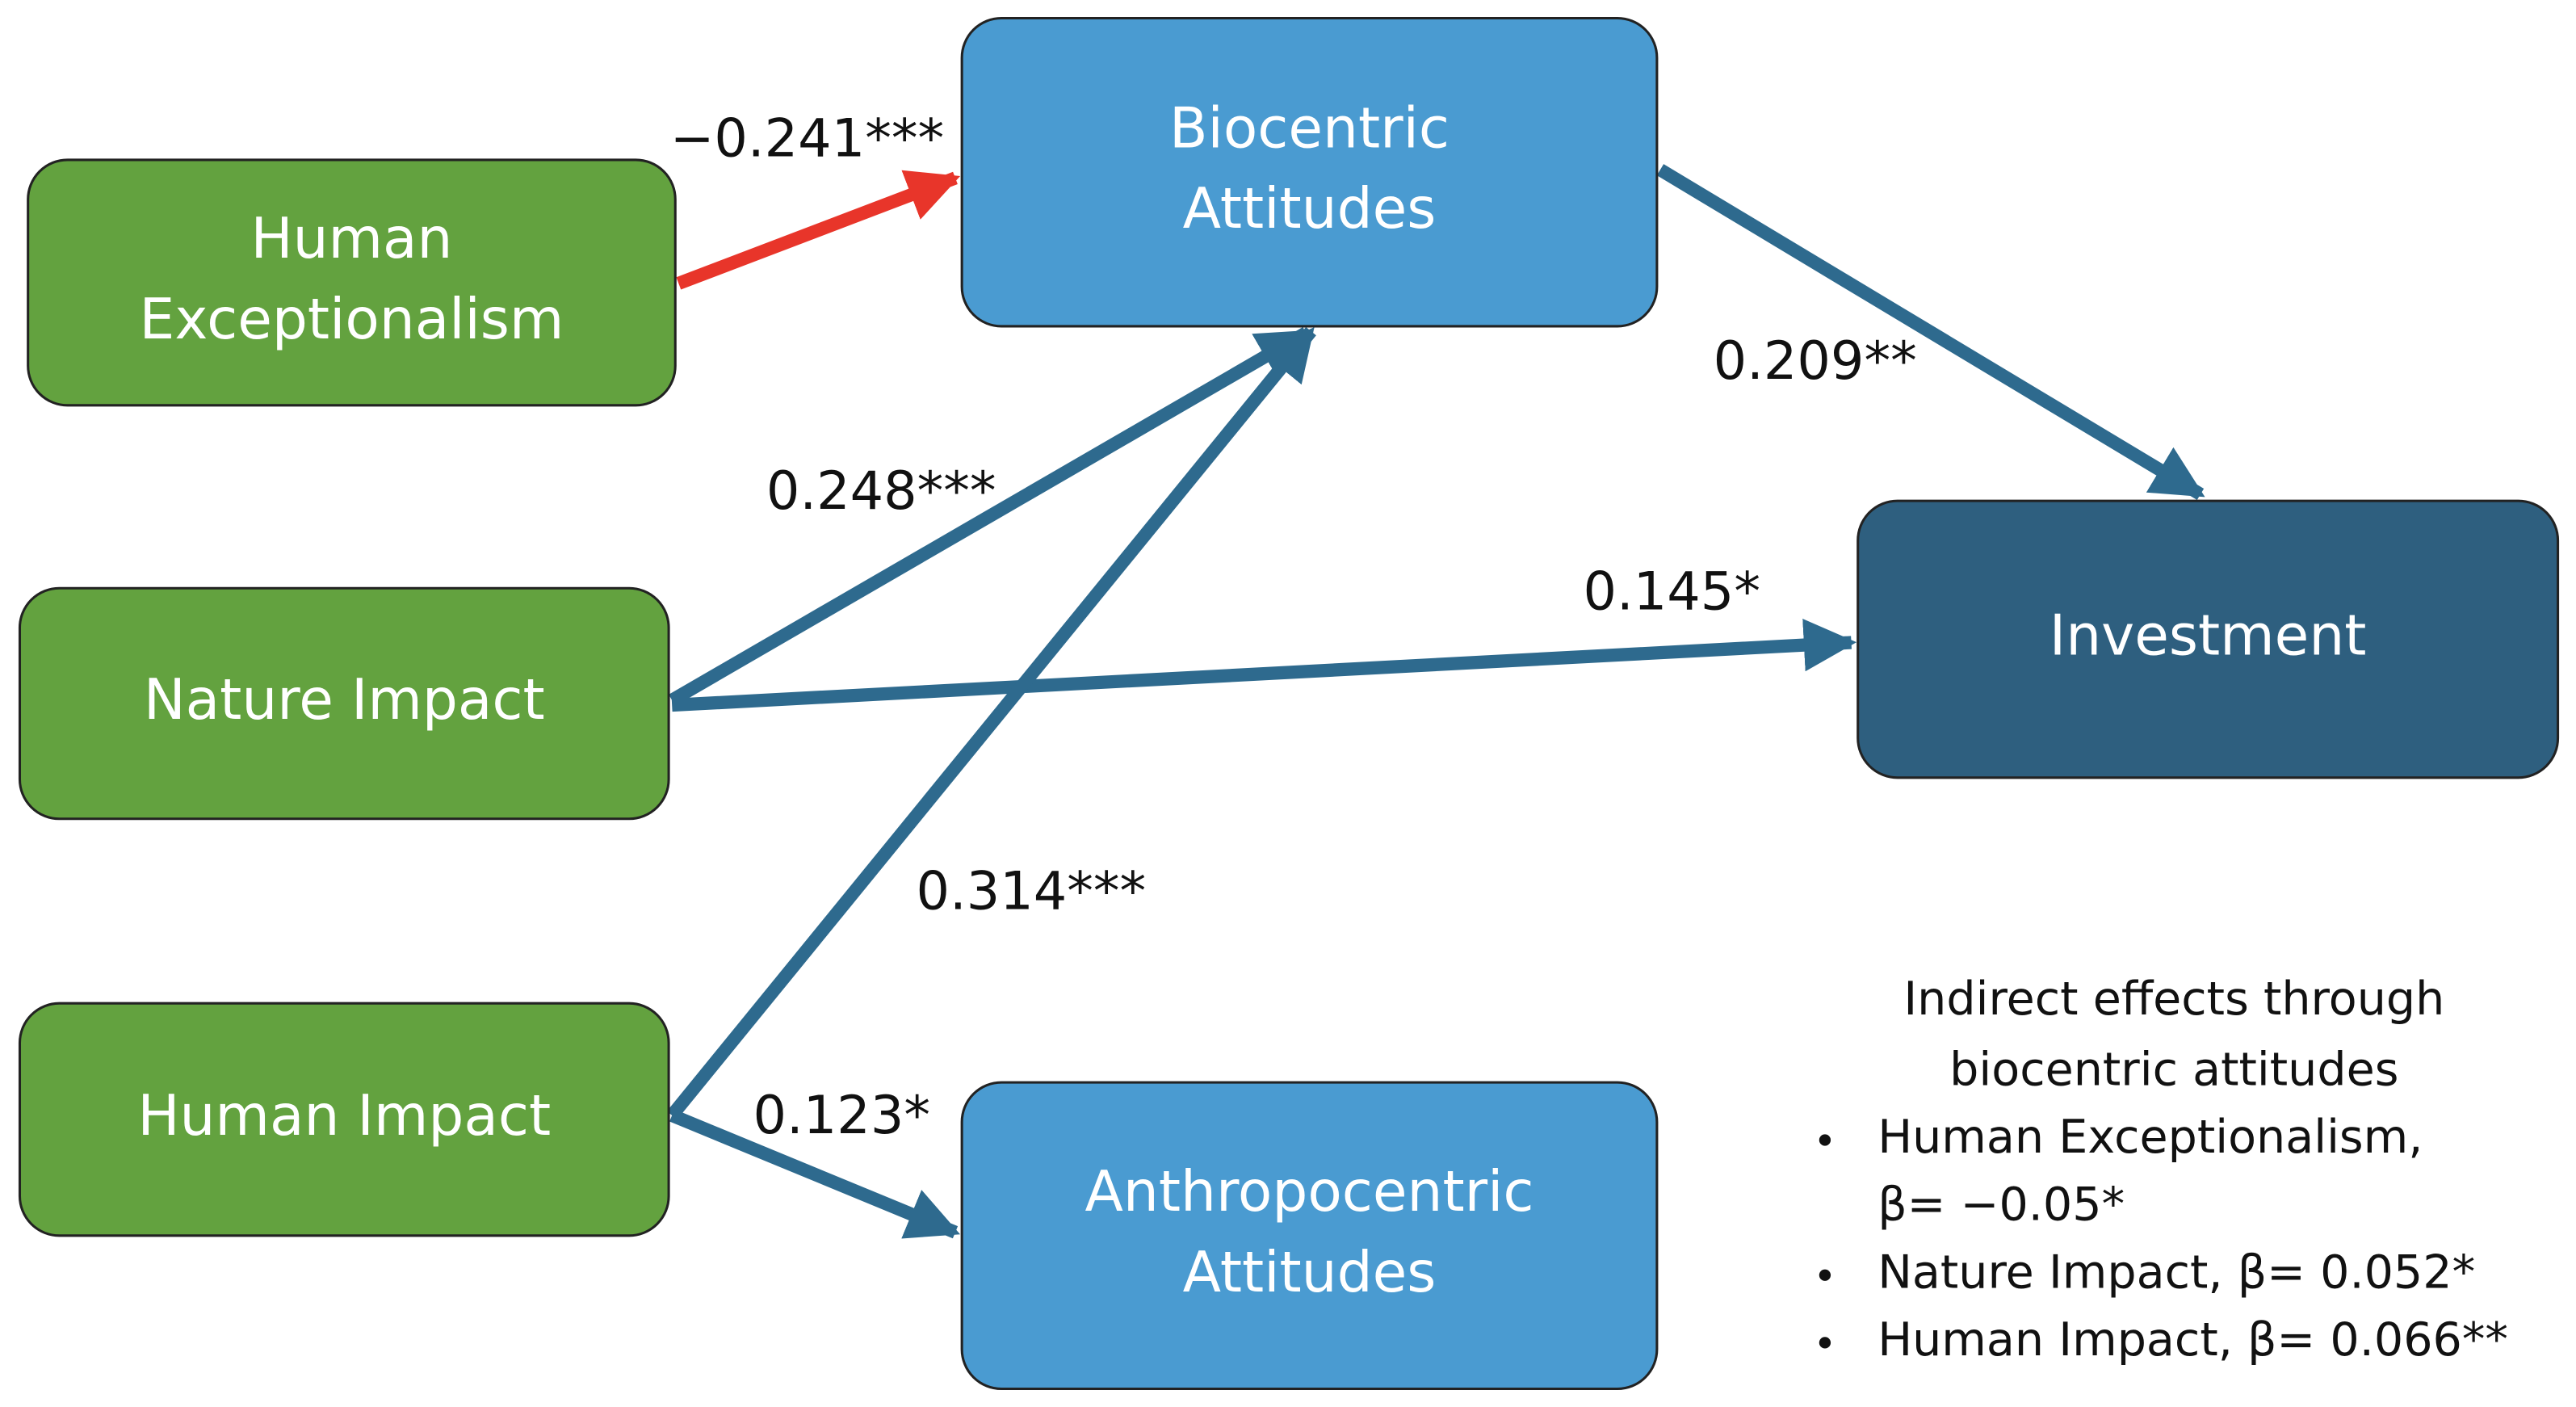 The height and width of the screenshot is (1407, 2576). Describe the element at coordinates (1309, 128) in the screenshot. I see `node-label: Biocentric` at that location.